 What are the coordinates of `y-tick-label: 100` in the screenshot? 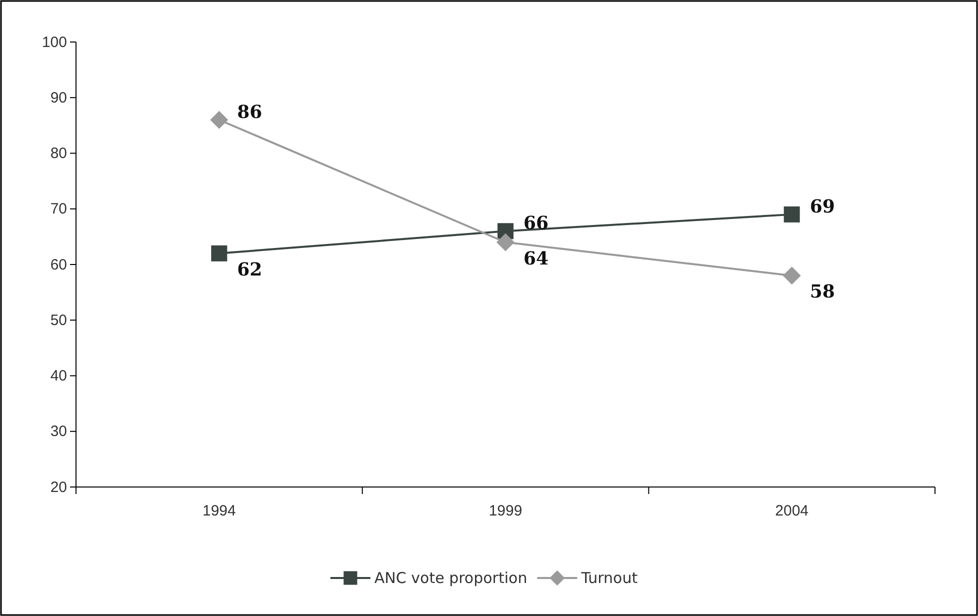 It's located at (54, 42).